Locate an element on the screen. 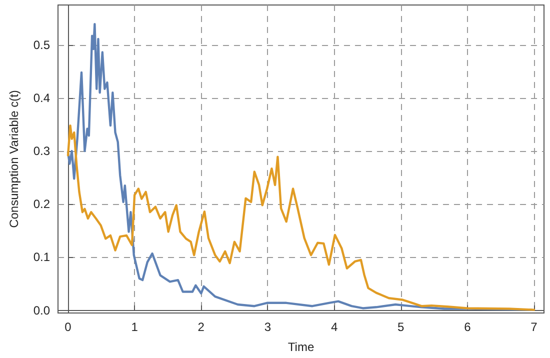  x-tick-label: 4 is located at coordinates (334, 327).